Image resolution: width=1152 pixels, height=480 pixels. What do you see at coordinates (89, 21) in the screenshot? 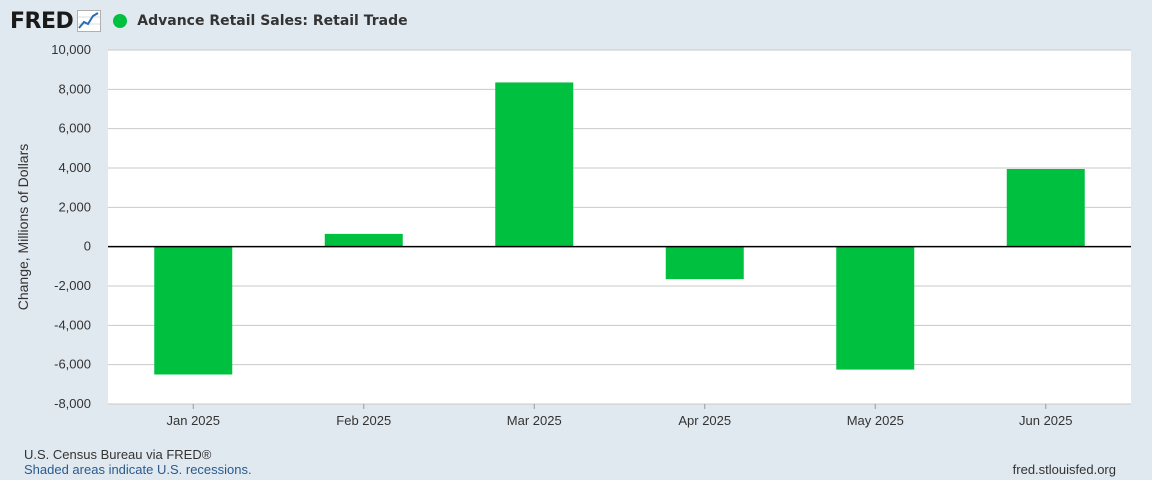
I see `graph-icon` at bounding box center [89, 21].